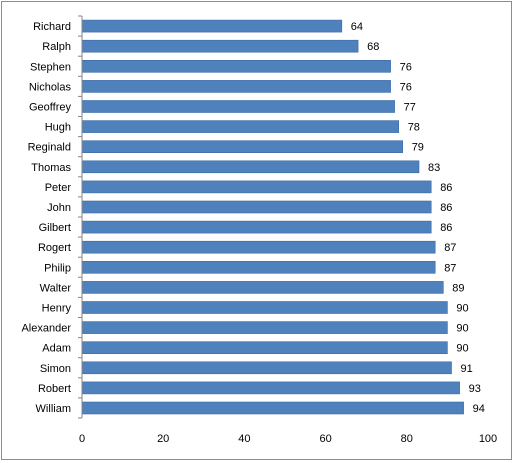 Image resolution: width=515 pixels, height=463 pixels. Describe the element at coordinates (55, 228) in the screenshot. I see `category-label-gilbert: Gilbert` at that location.